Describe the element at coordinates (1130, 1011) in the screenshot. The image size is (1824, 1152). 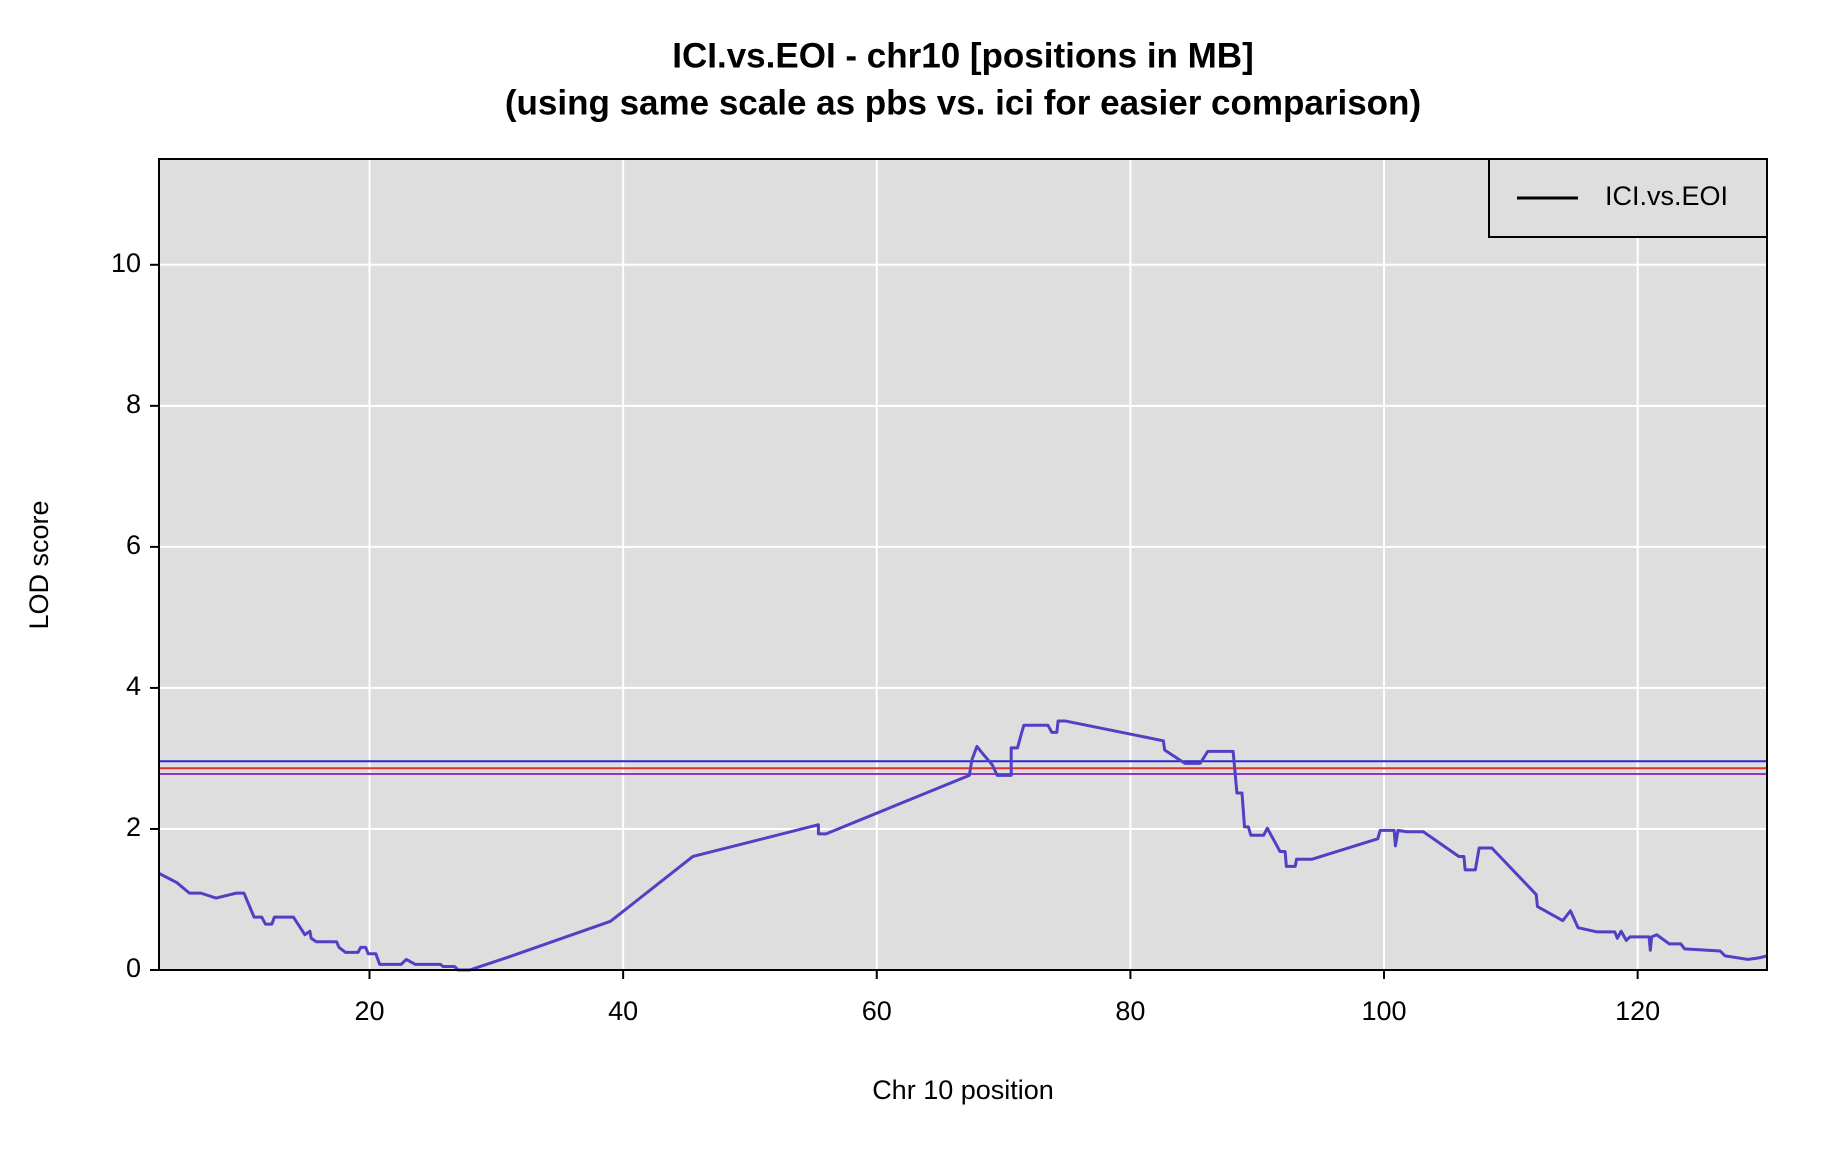
I see `x-tick-label: 80` at that location.